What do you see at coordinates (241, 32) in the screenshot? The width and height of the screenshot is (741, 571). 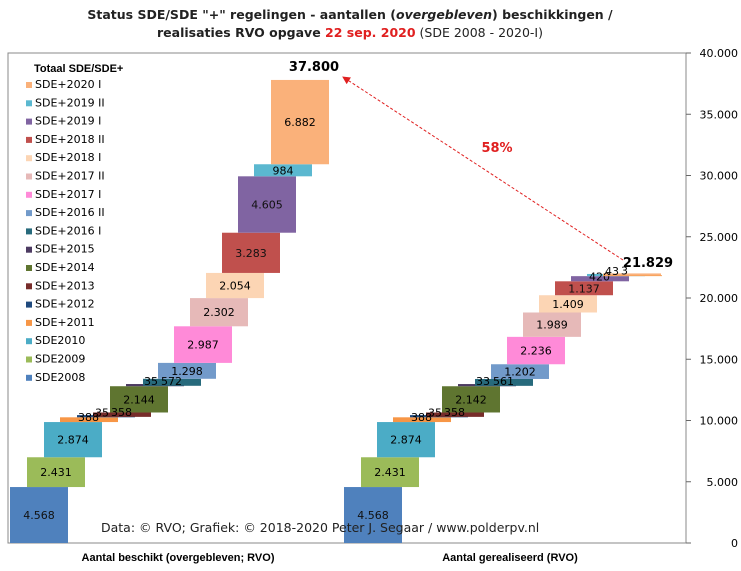 I see `title-part: realisaties RVO opgave` at bounding box center [241, 32].